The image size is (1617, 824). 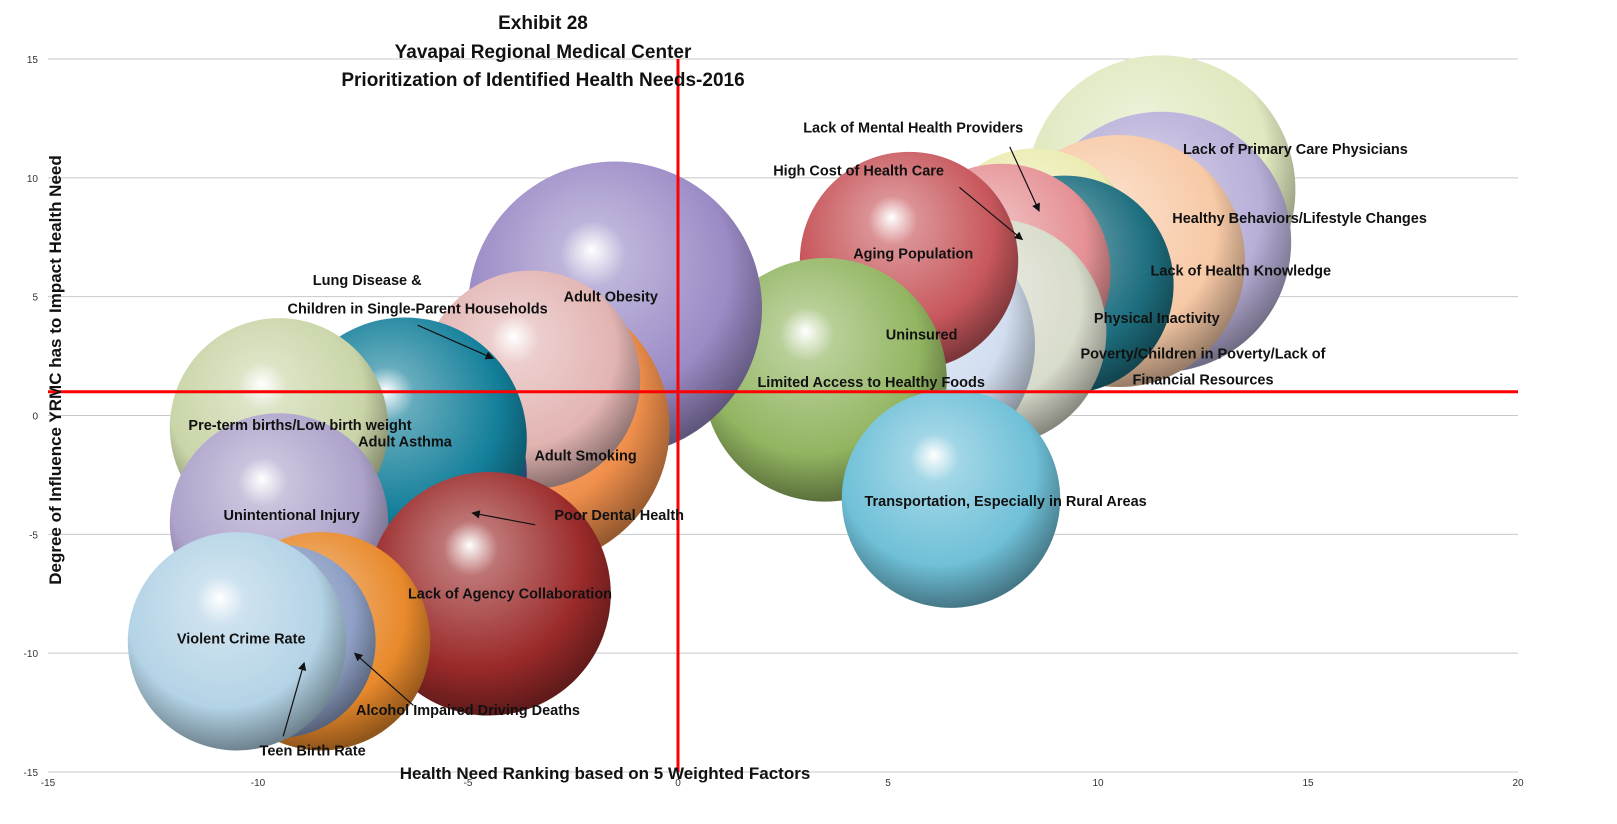 I want to click on bubble-label-violent-crime-rate: Violent Crime Rate, so click(x=241, y=640).